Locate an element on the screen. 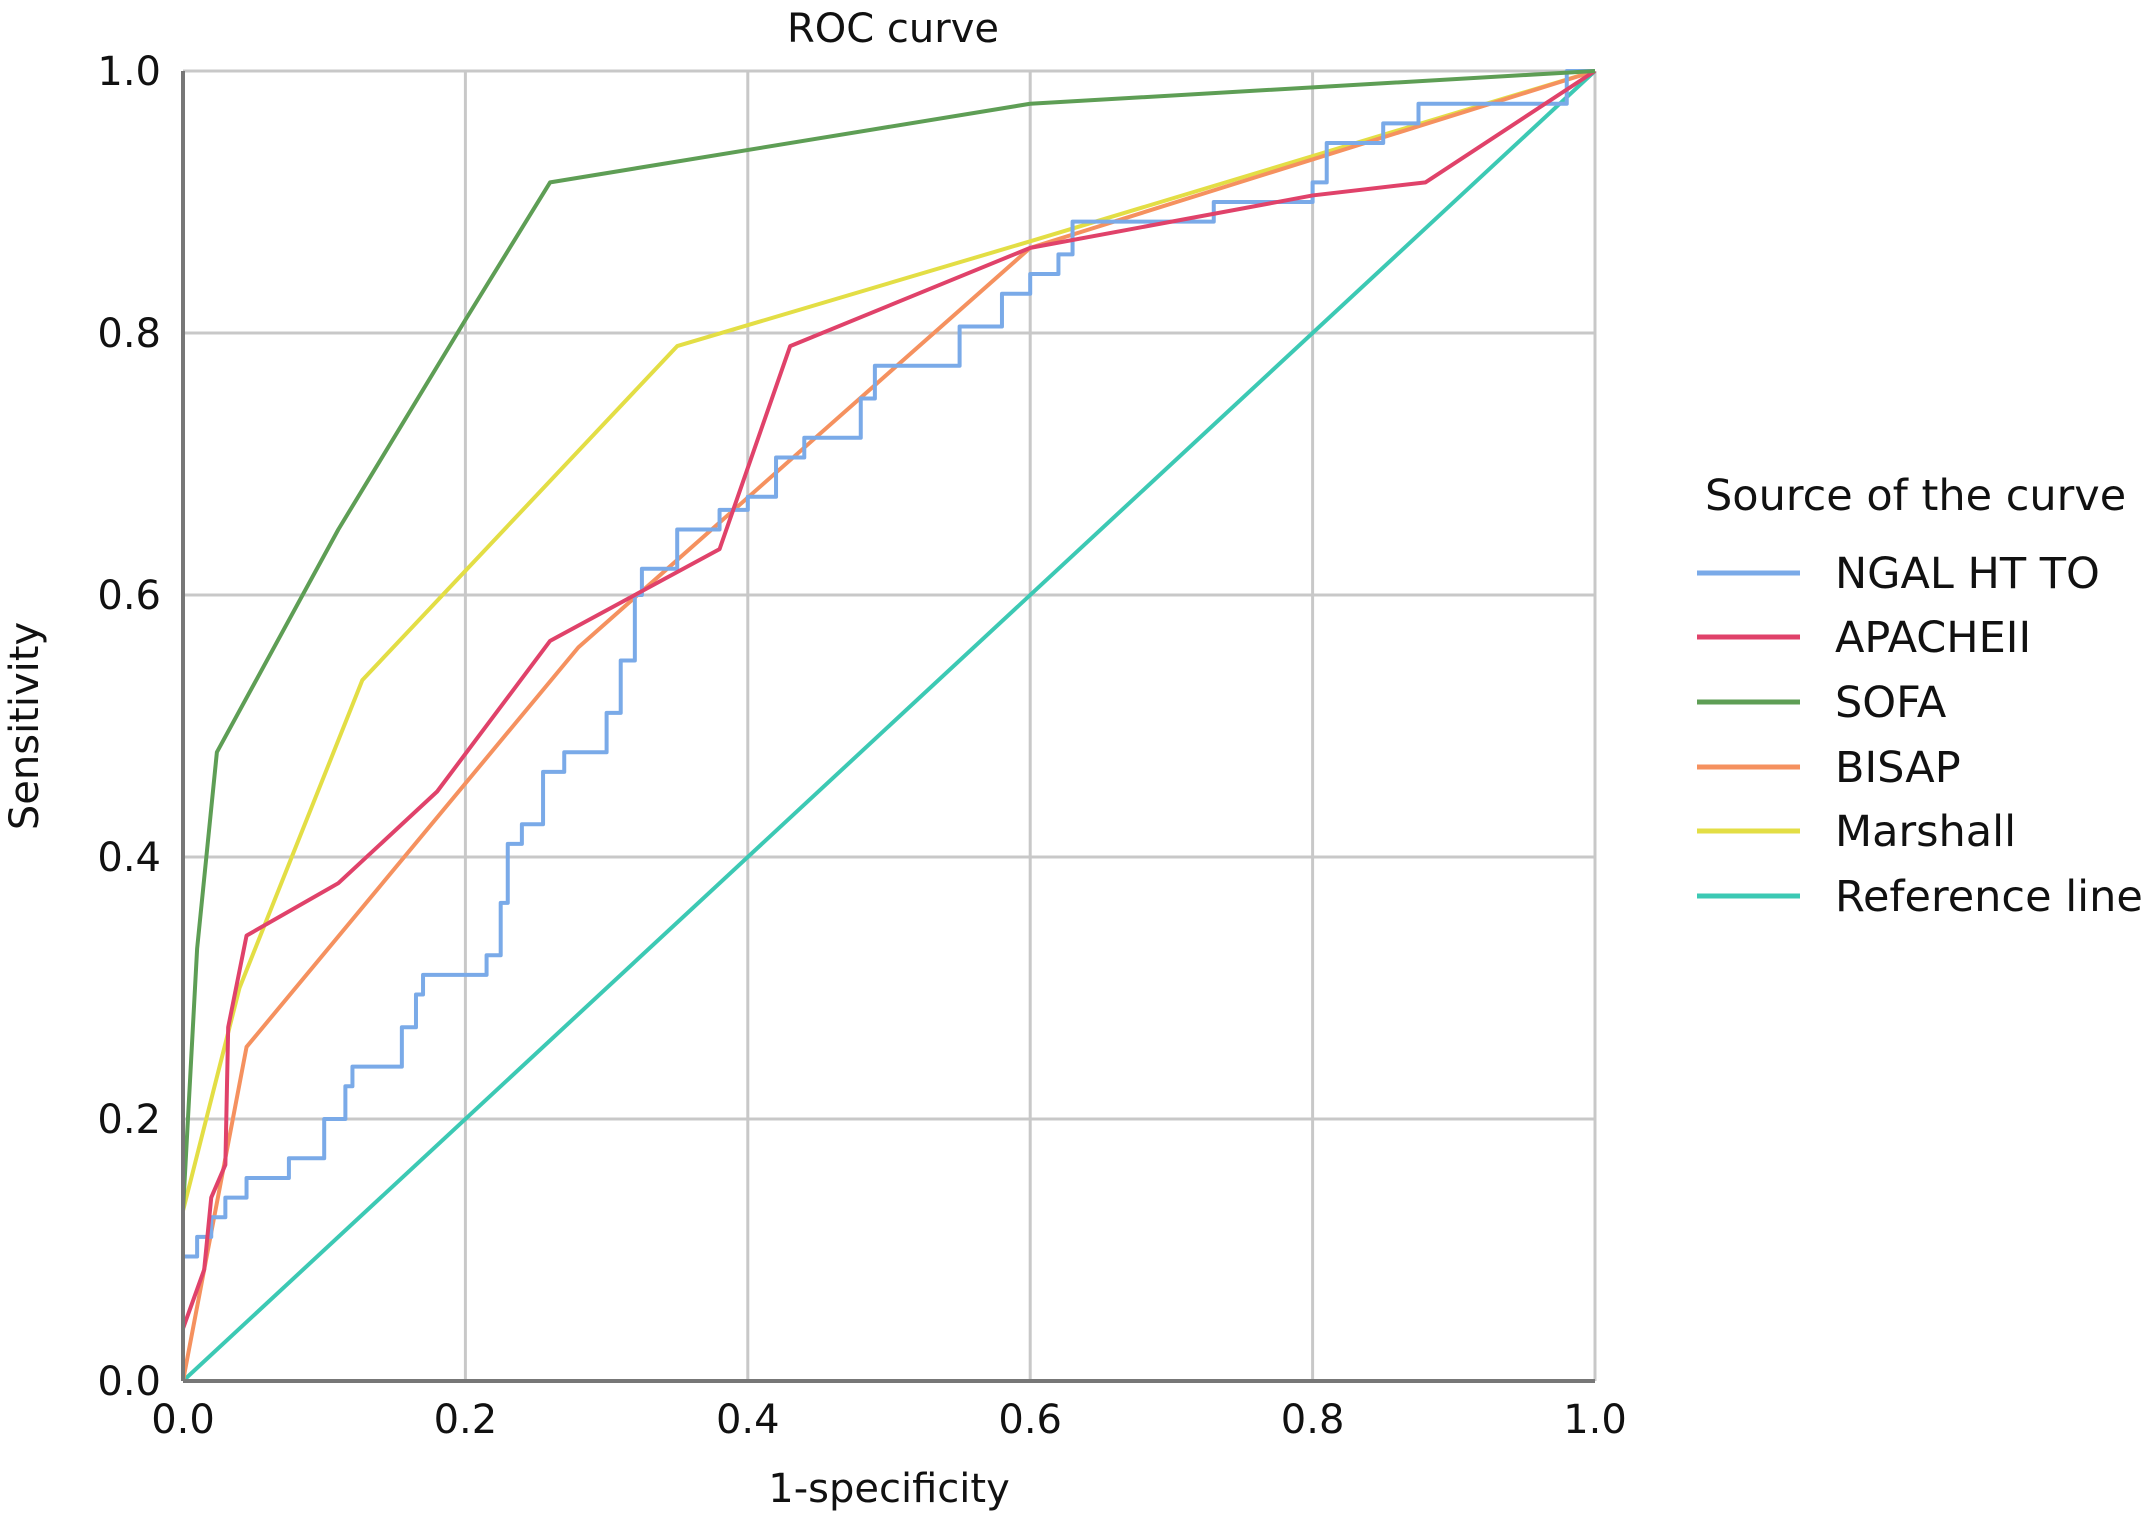 Image resolution: width=2143 pixels, height=1516 pixels. legend-label: SOFA is located at coordinates (1891, 703).